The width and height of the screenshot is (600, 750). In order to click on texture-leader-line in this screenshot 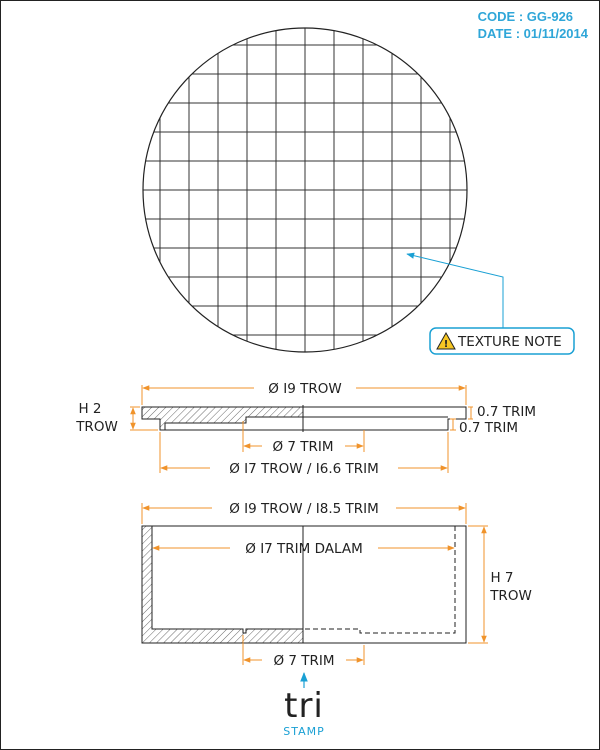, I will do `click(455, 291)`.